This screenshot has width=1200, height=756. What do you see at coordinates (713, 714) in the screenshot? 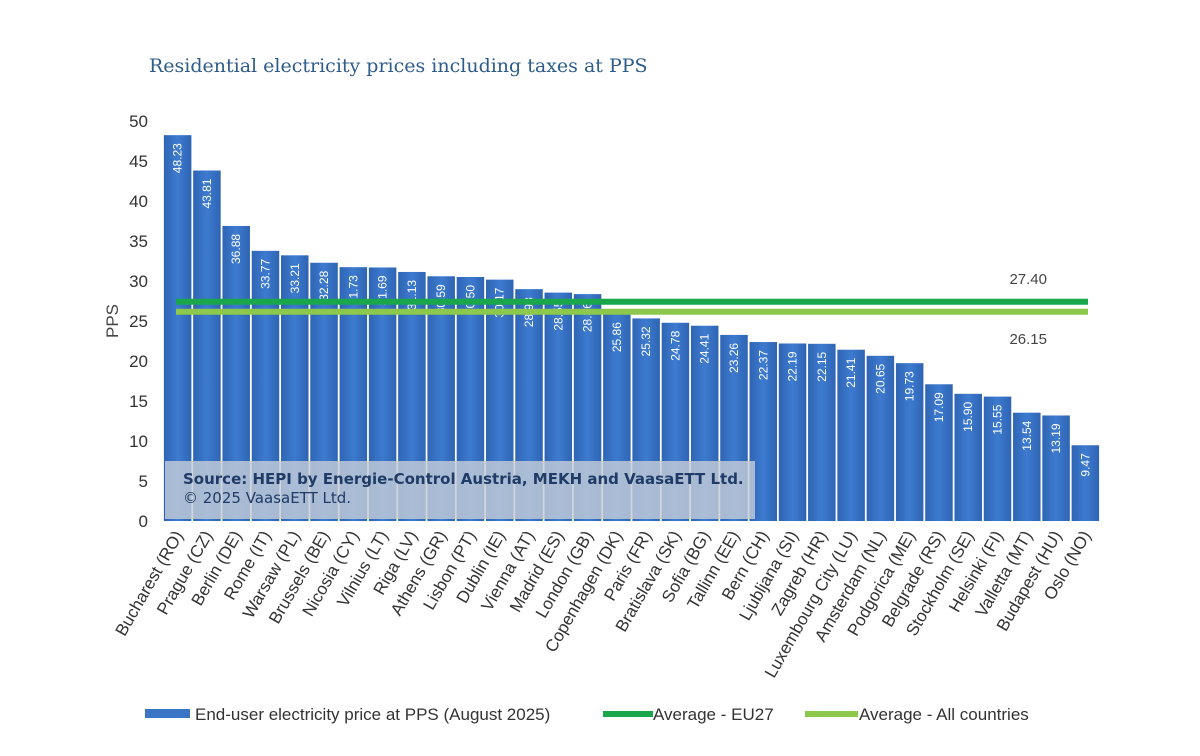
I see `legend-label-eu27: Average - EU27` at bounding box center [713, 714].